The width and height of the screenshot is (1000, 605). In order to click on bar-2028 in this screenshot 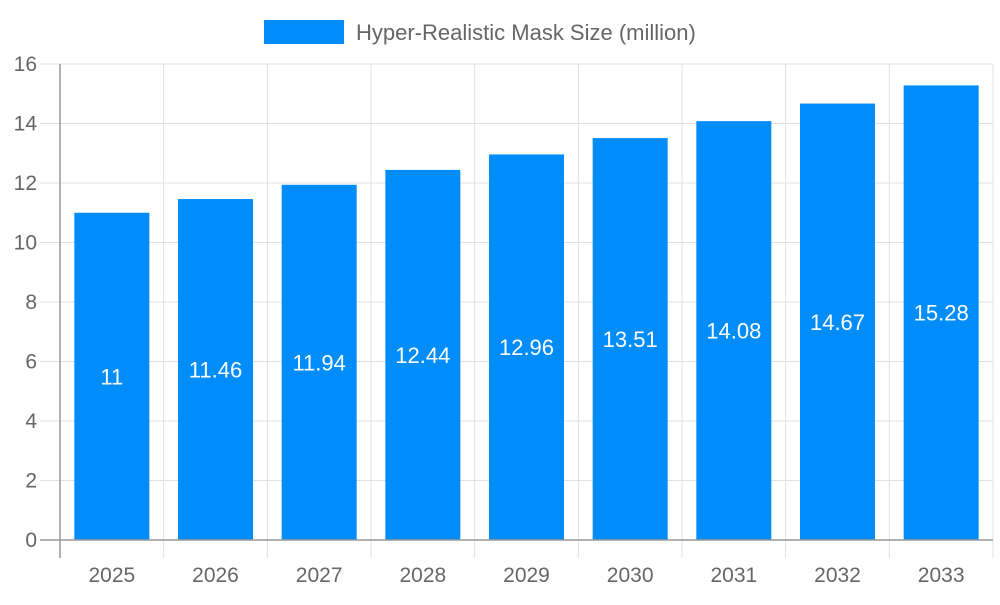, I will do `click(423, 354)`.